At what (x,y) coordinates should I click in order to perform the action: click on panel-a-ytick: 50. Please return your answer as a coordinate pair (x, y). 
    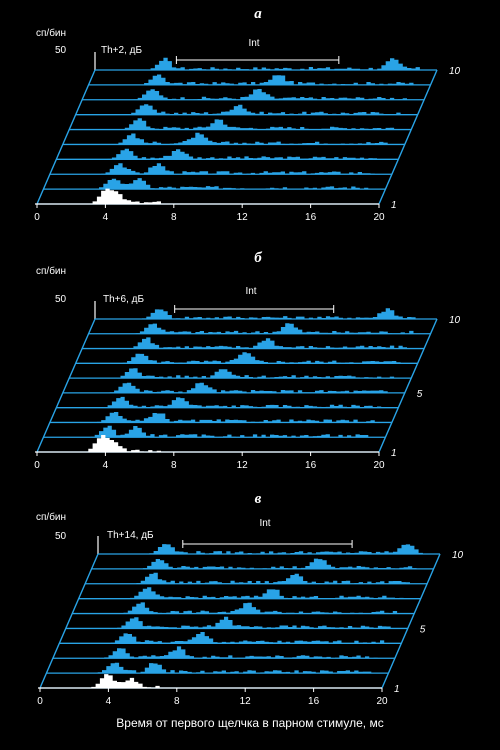
    Looking at the image, I should click on (61, 50).